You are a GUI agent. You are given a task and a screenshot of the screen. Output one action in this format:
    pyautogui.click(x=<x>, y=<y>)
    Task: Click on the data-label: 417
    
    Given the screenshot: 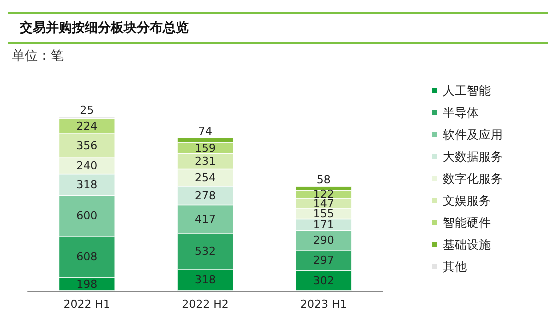 What is the action you would take?
    pyautogui.click(x=205, y=219)
    